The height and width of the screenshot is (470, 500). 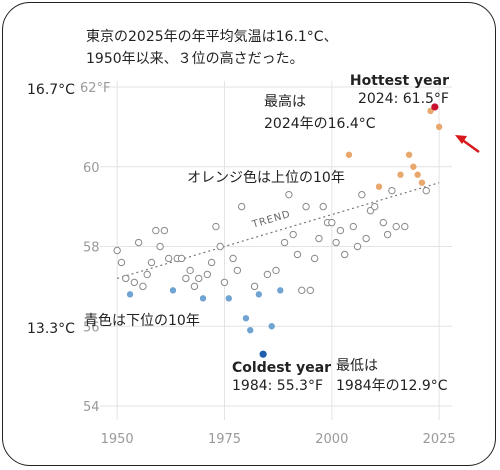 I want to click on celsius-label: 16.7°C, so click(x=51, y=90).